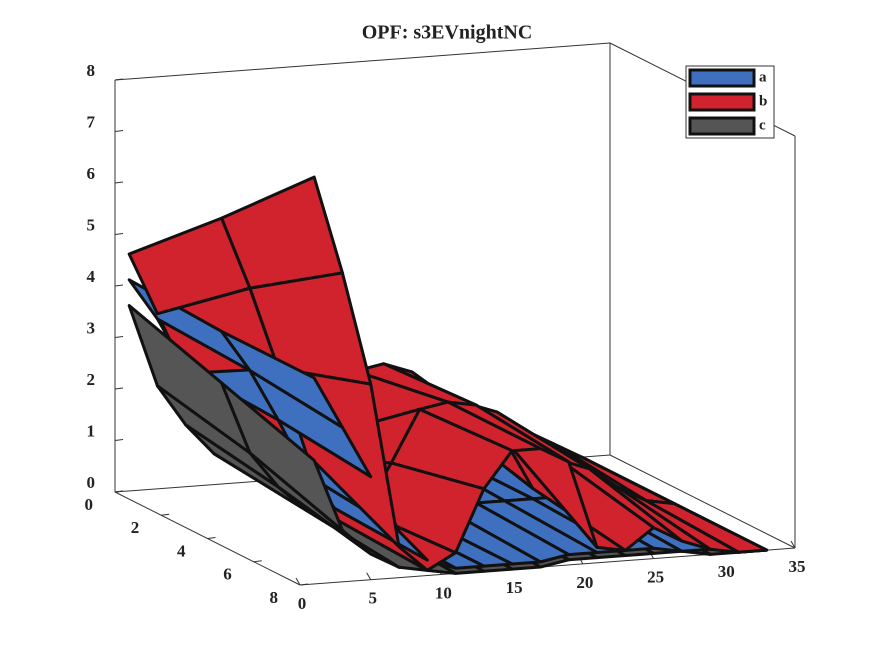  I want to click on x-tick-label: 5, so click(372, 598).